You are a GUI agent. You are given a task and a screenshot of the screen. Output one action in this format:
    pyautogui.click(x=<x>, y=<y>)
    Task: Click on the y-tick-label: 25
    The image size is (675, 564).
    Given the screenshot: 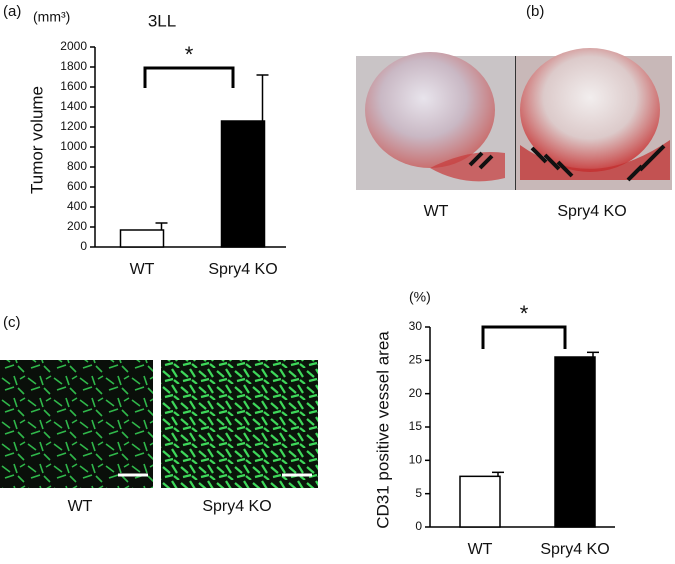 What is the action you would take?
    pyautogui.click(x=416, y=360)
    